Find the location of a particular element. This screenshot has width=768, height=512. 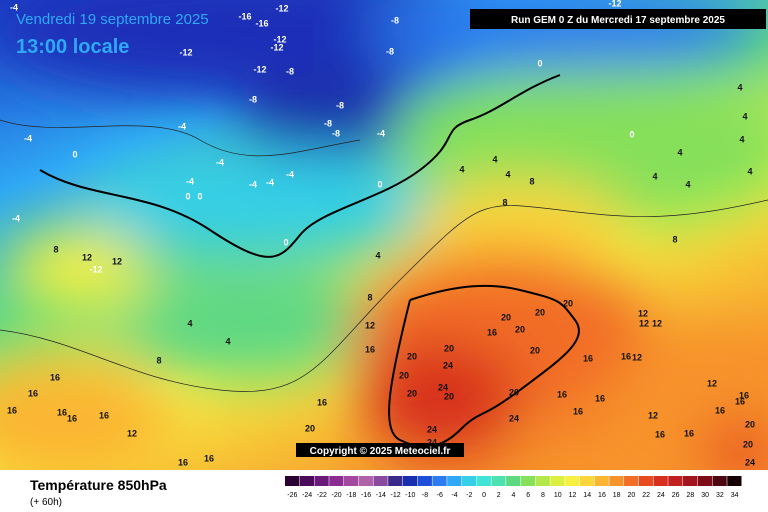

colorbar-label: -24 is located at coordinates (307, 495).